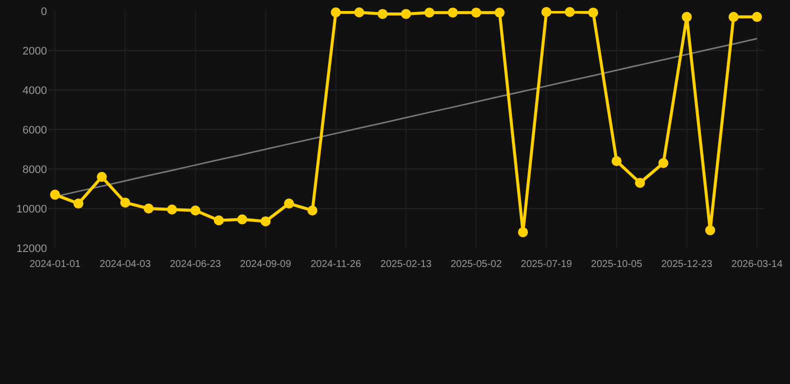 The image size is (790, 384). What do you see at coordinates (687, 264) in the screenshot?
I see `x-tick-label: 2025-12-23` at bounding box center [687, 264].